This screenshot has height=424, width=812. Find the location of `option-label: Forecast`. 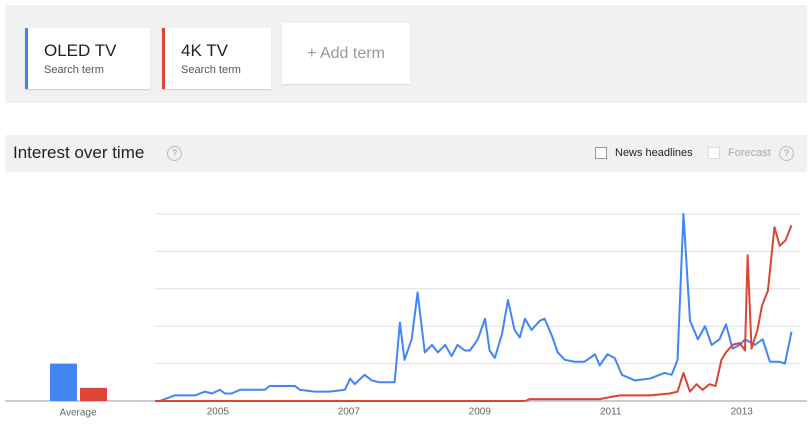

option-label: Forecast is located at coordinates (749, 153).